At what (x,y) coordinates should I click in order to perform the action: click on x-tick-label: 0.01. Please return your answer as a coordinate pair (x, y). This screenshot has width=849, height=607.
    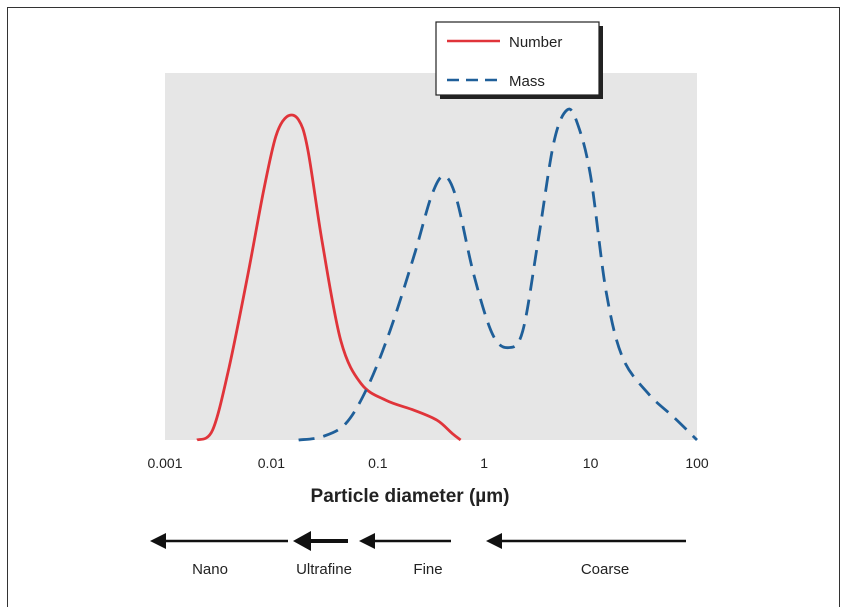
    Looking at the image, I should click on (271, 463).